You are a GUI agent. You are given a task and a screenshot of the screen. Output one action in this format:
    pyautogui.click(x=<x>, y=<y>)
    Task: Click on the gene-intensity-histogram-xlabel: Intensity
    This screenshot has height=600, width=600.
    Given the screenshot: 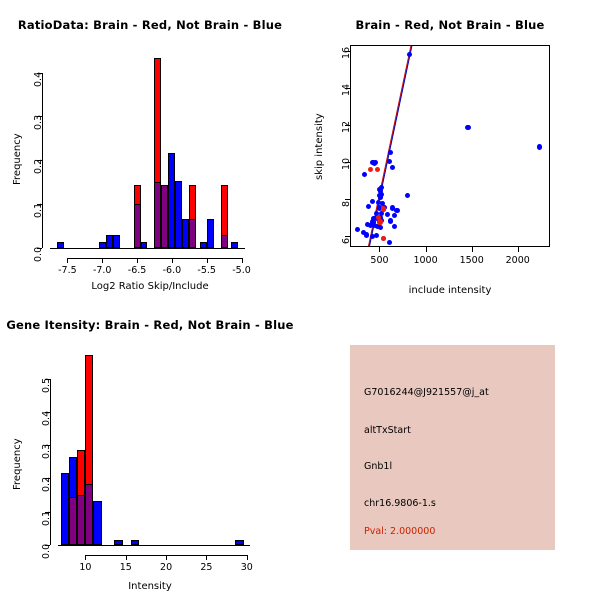 What is the action you would take?
    pyautogui.click(x=150, y=586)
    